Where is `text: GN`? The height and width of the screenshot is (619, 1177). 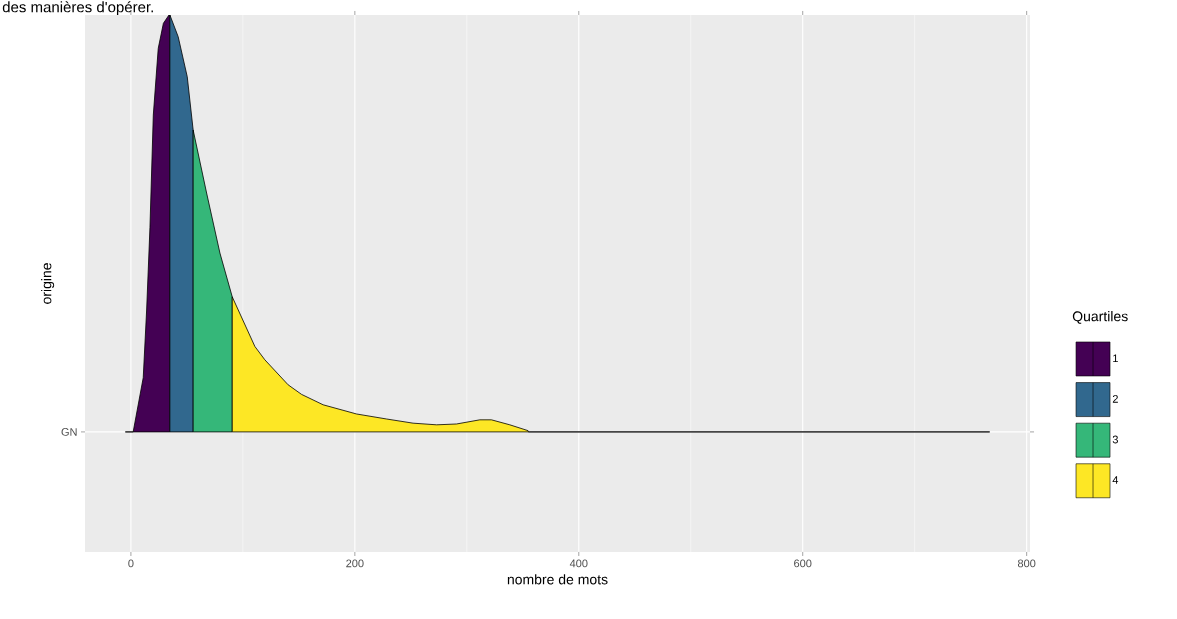 text: GN is located at coordinates (69, 432).